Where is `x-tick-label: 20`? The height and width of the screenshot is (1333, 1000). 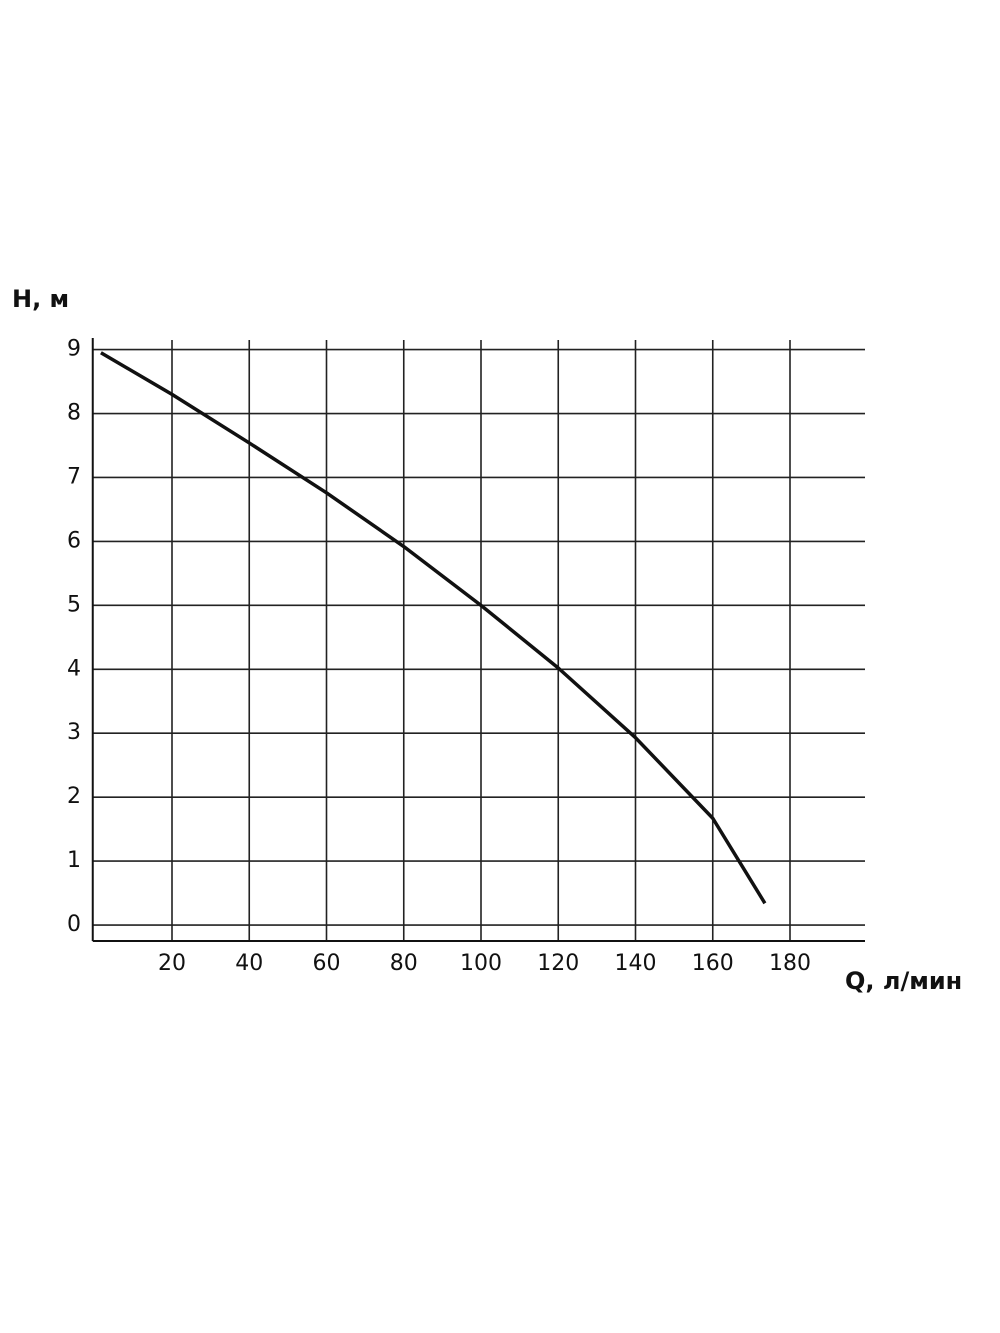 x-tick-label: 20 is located at coordinates (172, 963).